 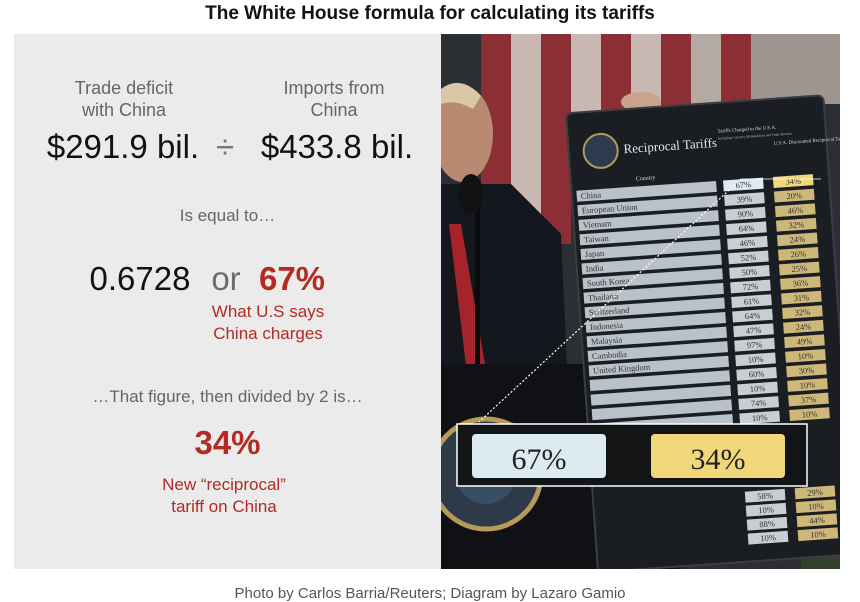 I want to click on discounted-value: 32%, so click(x=796, y=224).